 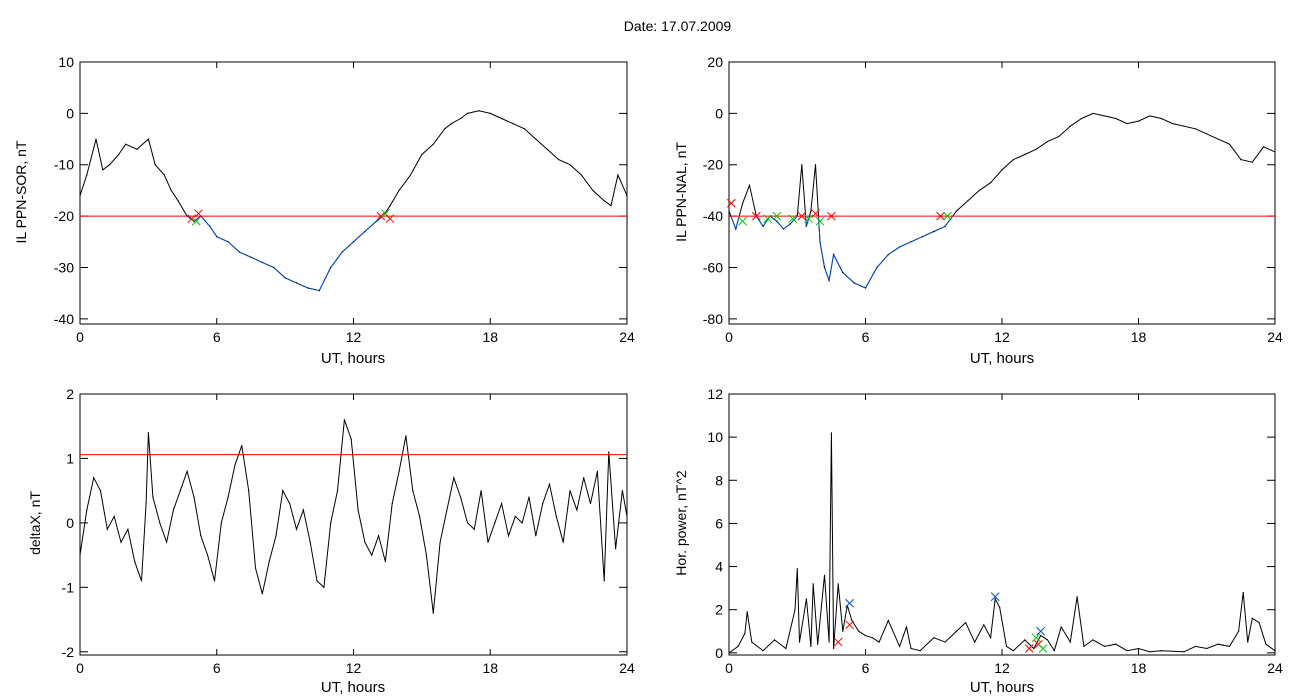 I want to click on x-tick-label: 0, so click(x=80, y=668).